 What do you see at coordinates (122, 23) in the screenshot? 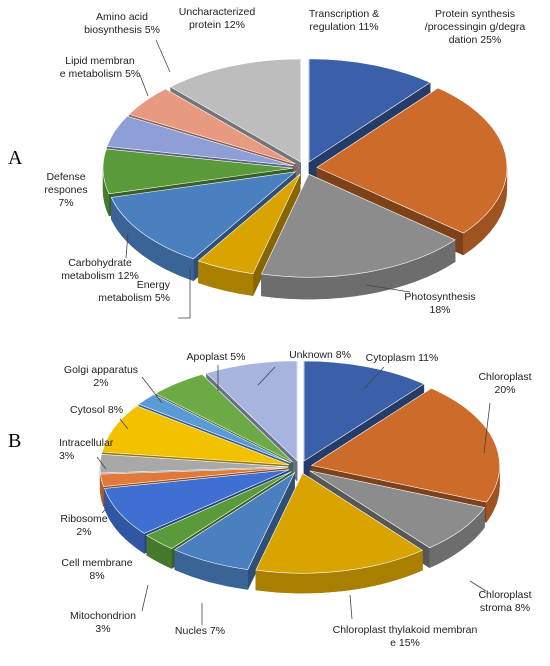
I see `slice-label-a-7: Amino acid biosynthesis 5%` at bounding box center [122, 23].